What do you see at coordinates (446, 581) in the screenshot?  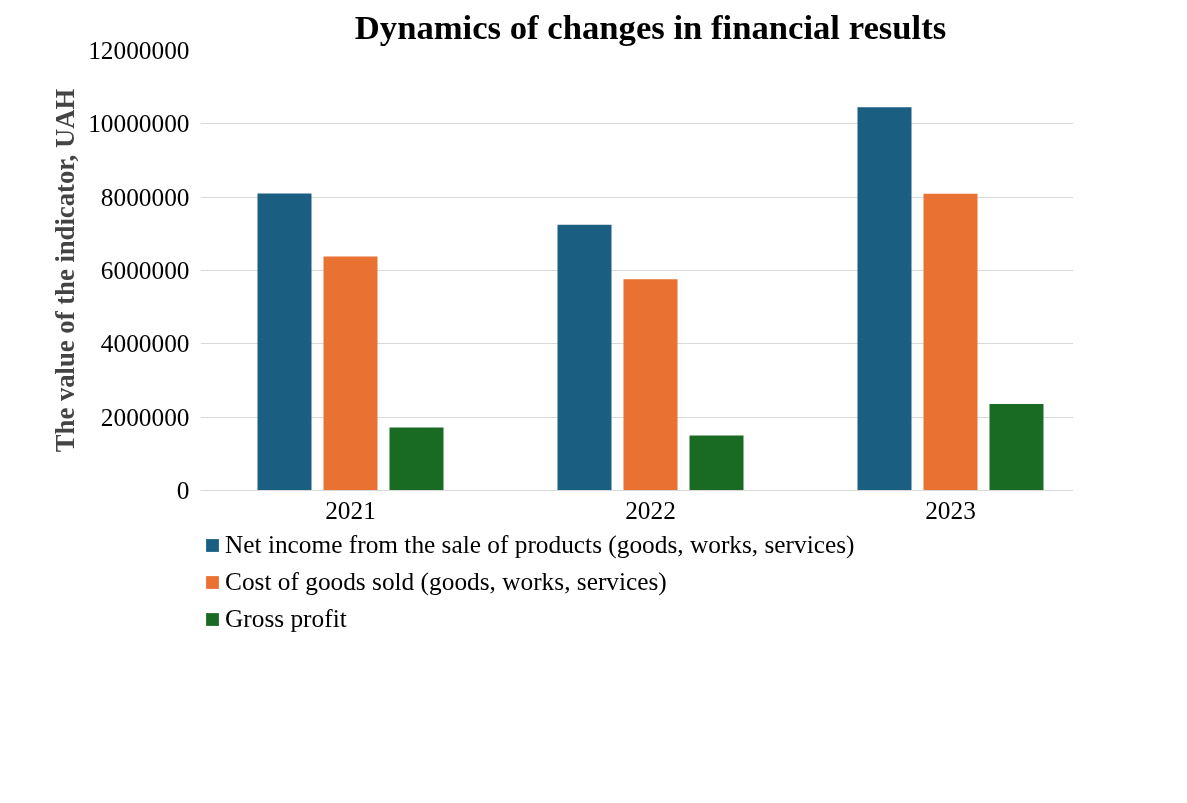 I see `legend-label: Cost of goods sold (goods, works, services)` at bounding box center [446, 581].